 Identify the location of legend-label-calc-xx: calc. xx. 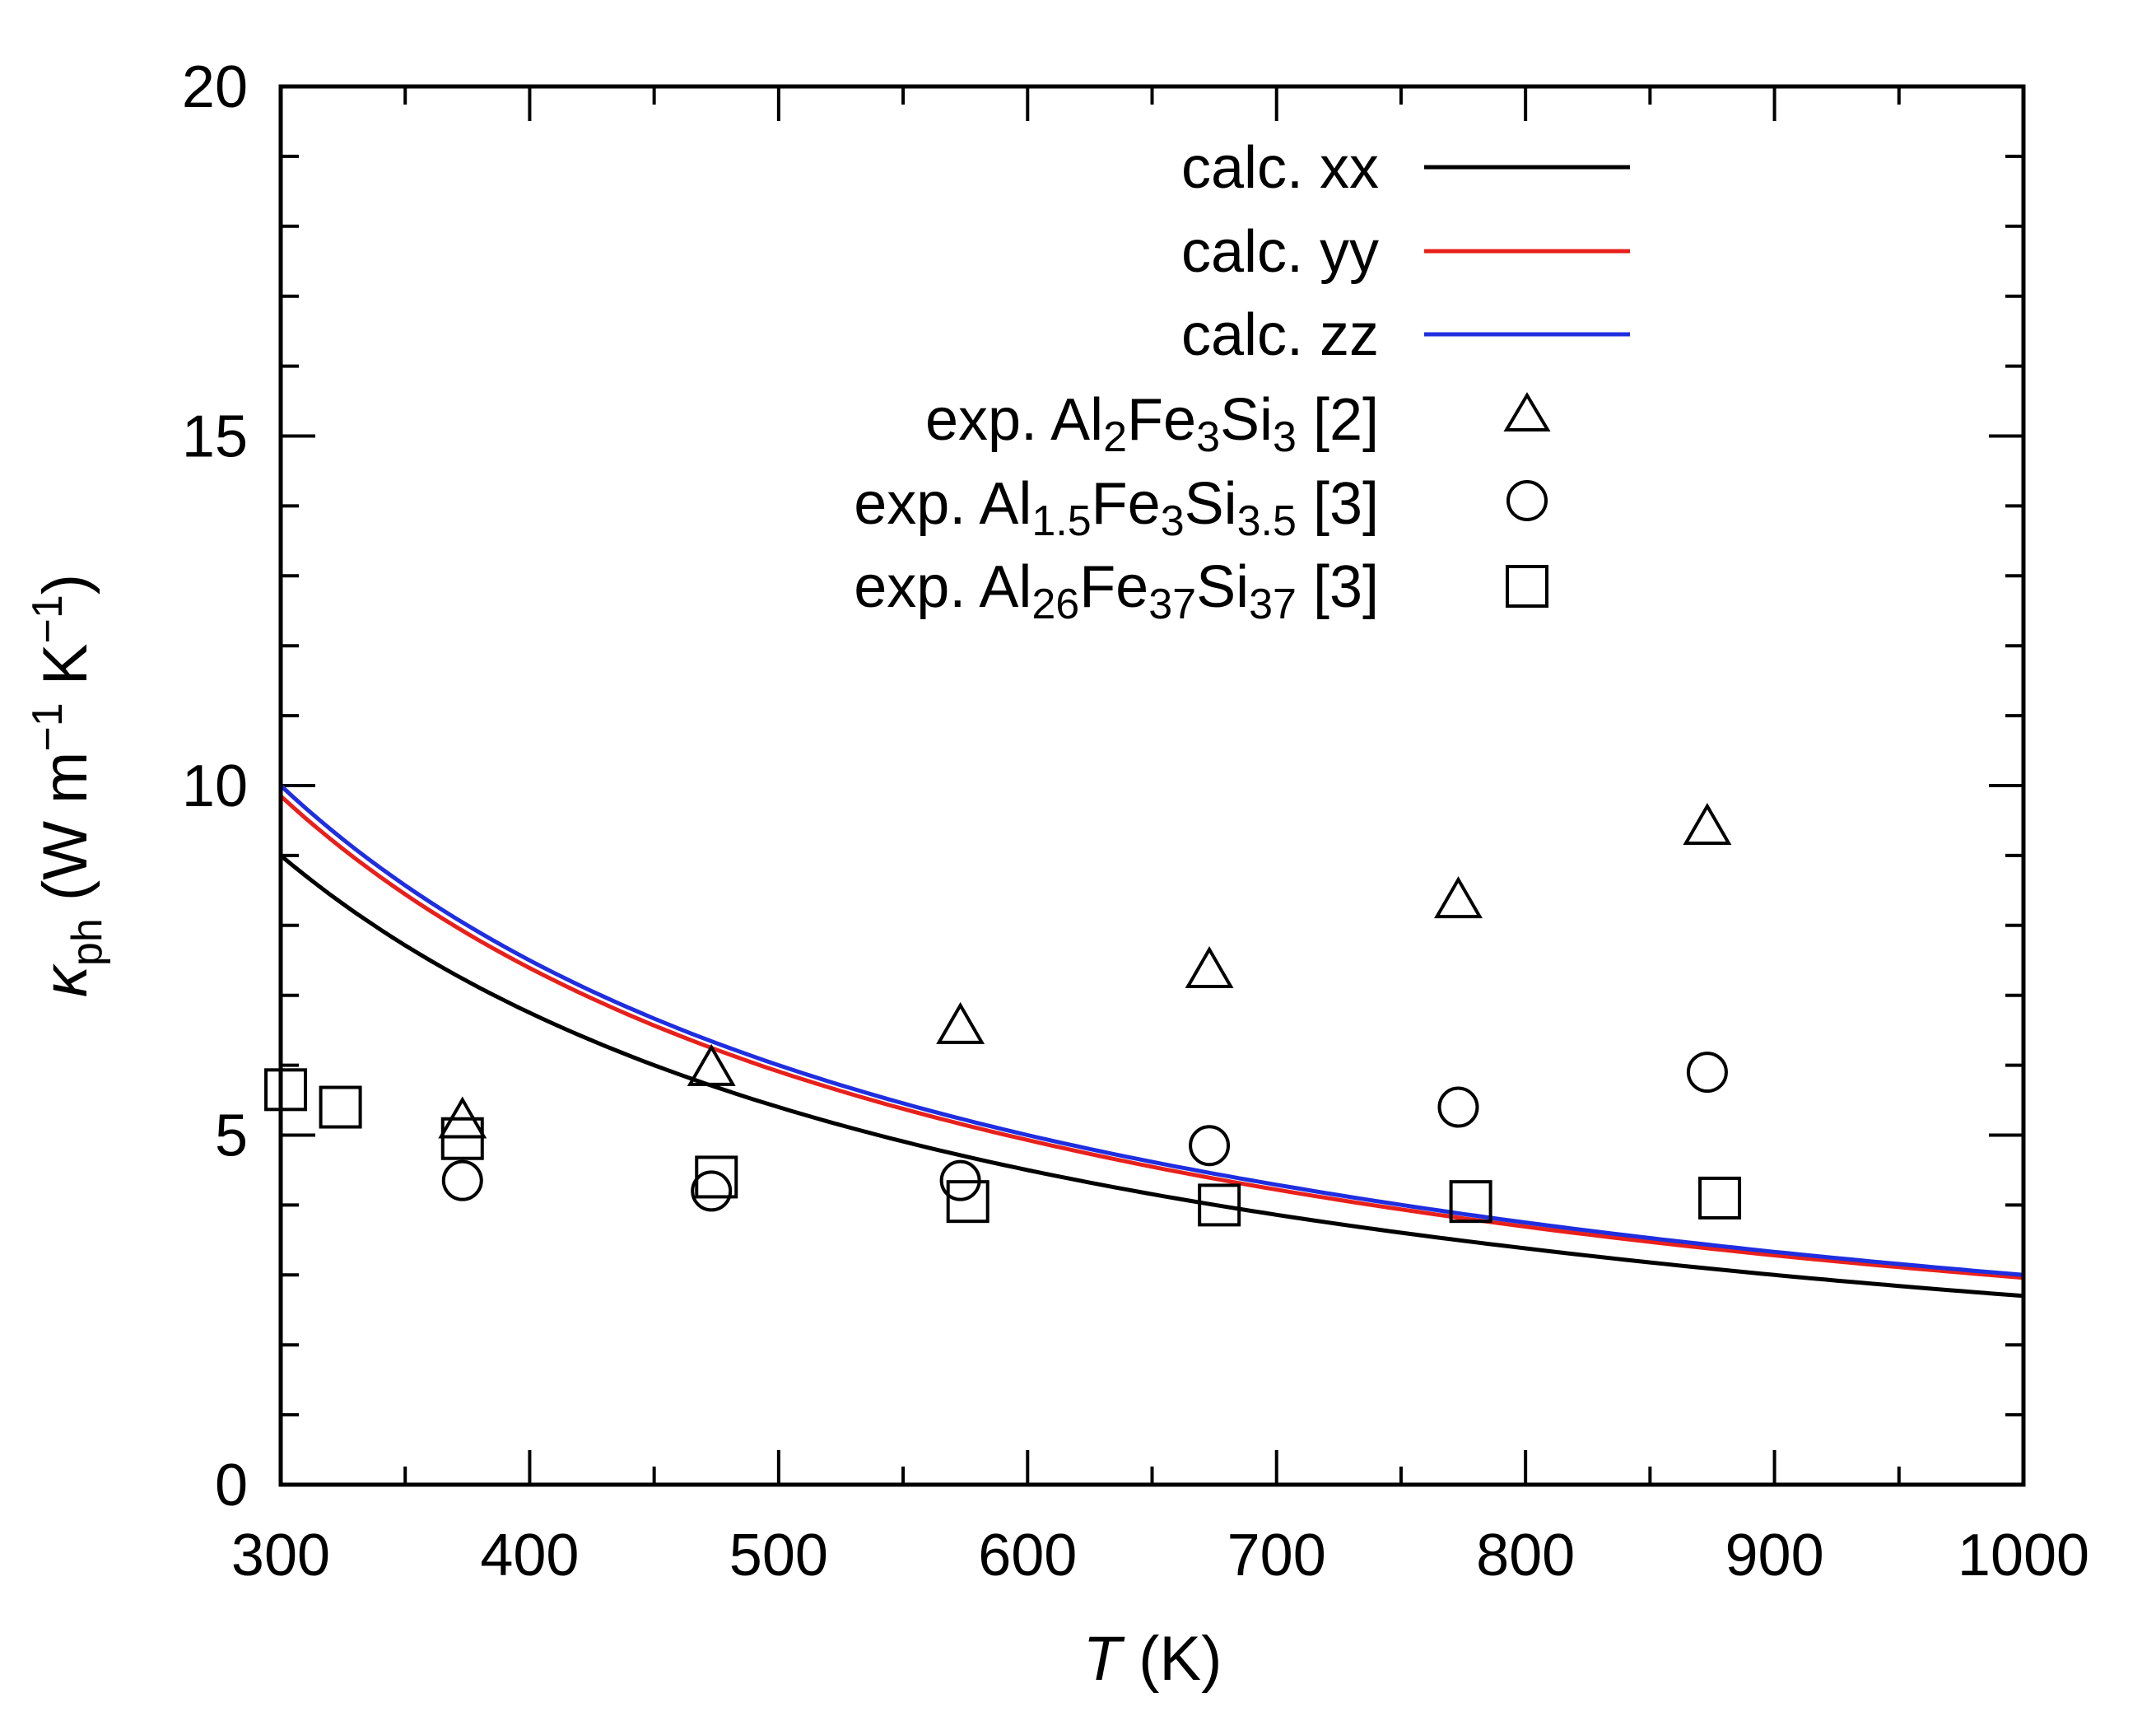
(1280, 168).